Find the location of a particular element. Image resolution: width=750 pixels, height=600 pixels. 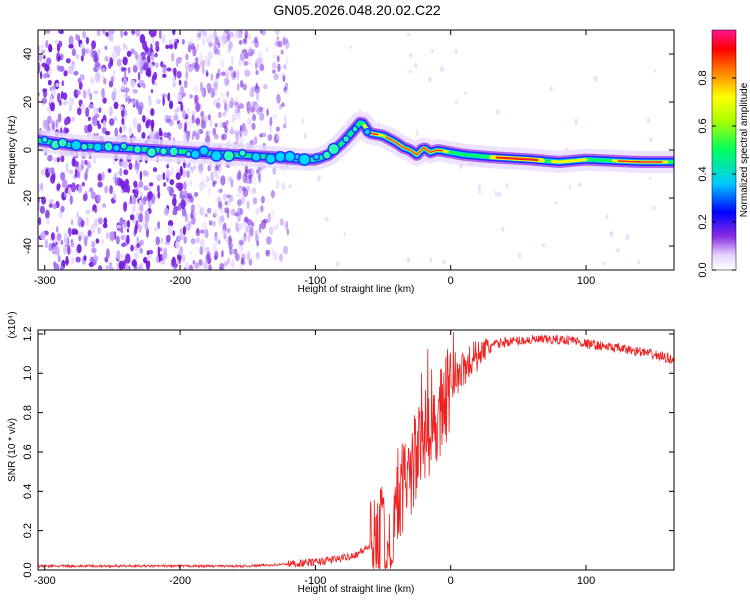

snr-y-tick-label: 0.8 is located at coordinates (28, 412).